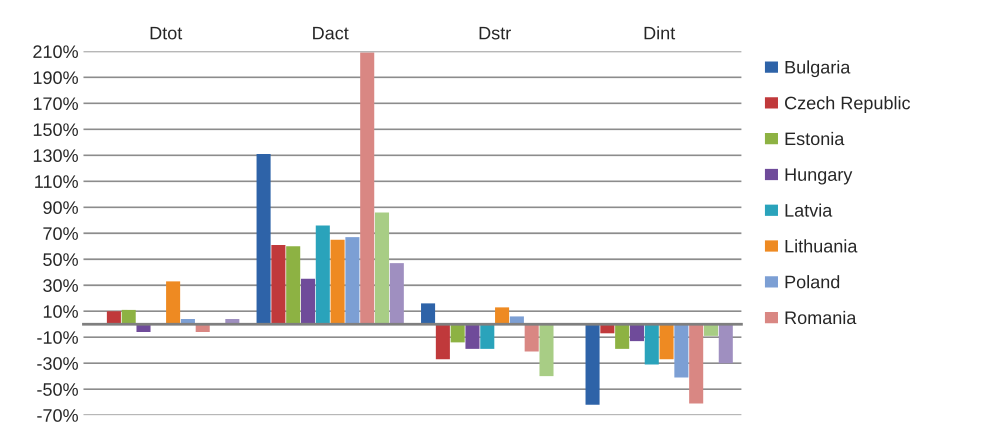 The width and height of the screenshot is (982, 428). What do you see at coordinates (55, 51) in the screenshot?
I see `y-tick-label: 210%` at bounding box center [55, 51].